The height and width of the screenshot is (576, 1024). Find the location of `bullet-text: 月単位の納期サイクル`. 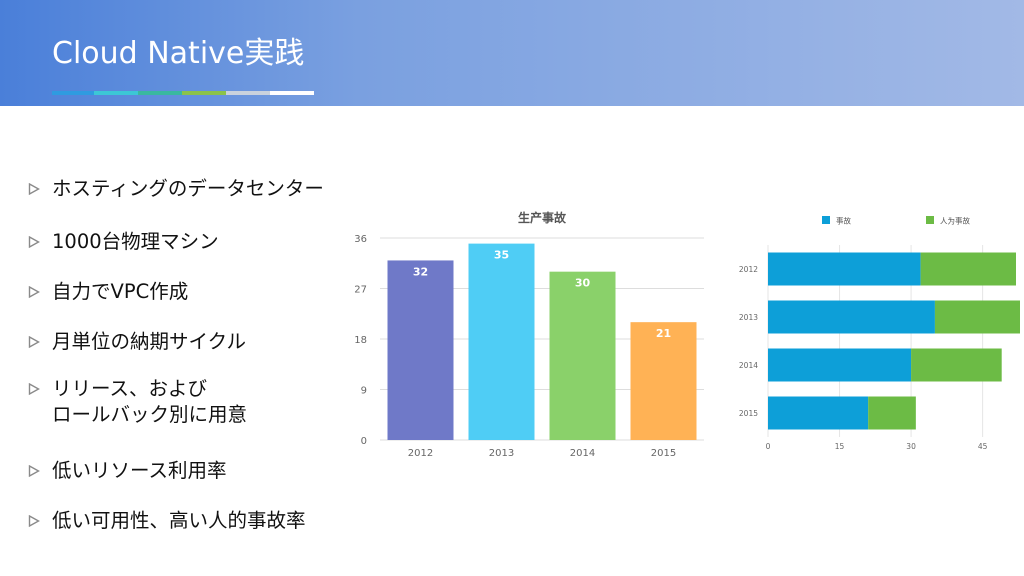

bullet-text: 月単位の納期サイクル is located at coordinates (149, 341).